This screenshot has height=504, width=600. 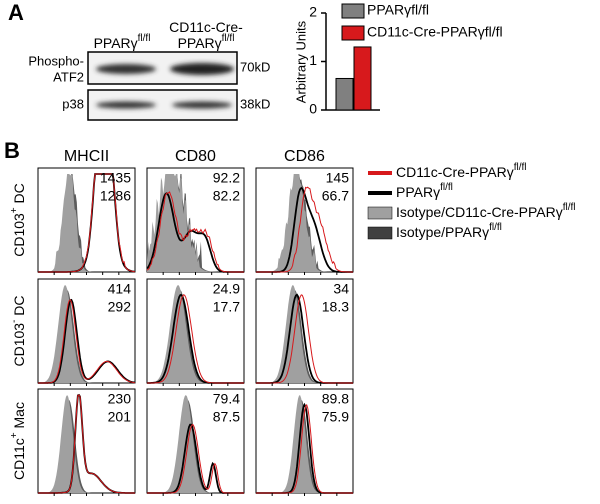 I want to click on legend-label: Isotype/PPARγfl/fl, so click(x=449, y=231).